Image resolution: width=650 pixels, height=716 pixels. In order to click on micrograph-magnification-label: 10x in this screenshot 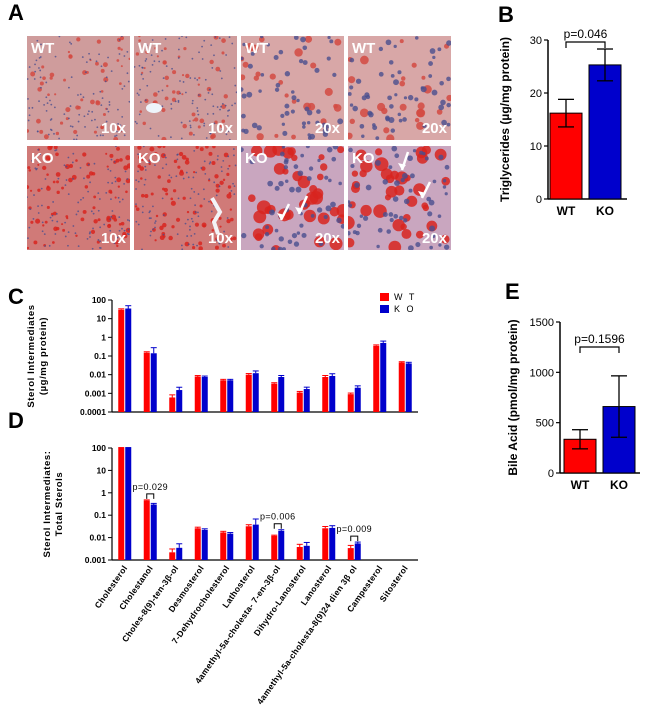, I will do `click(113, 238)`.